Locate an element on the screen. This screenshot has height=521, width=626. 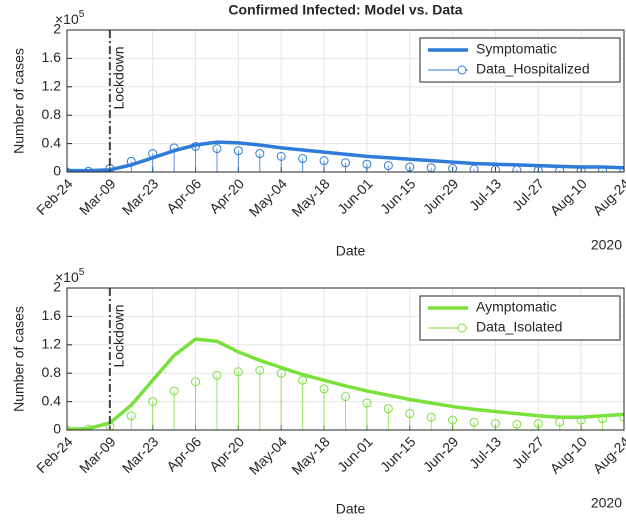
y-multiplier: ×10⁵ is located at coordinates (70, 276).